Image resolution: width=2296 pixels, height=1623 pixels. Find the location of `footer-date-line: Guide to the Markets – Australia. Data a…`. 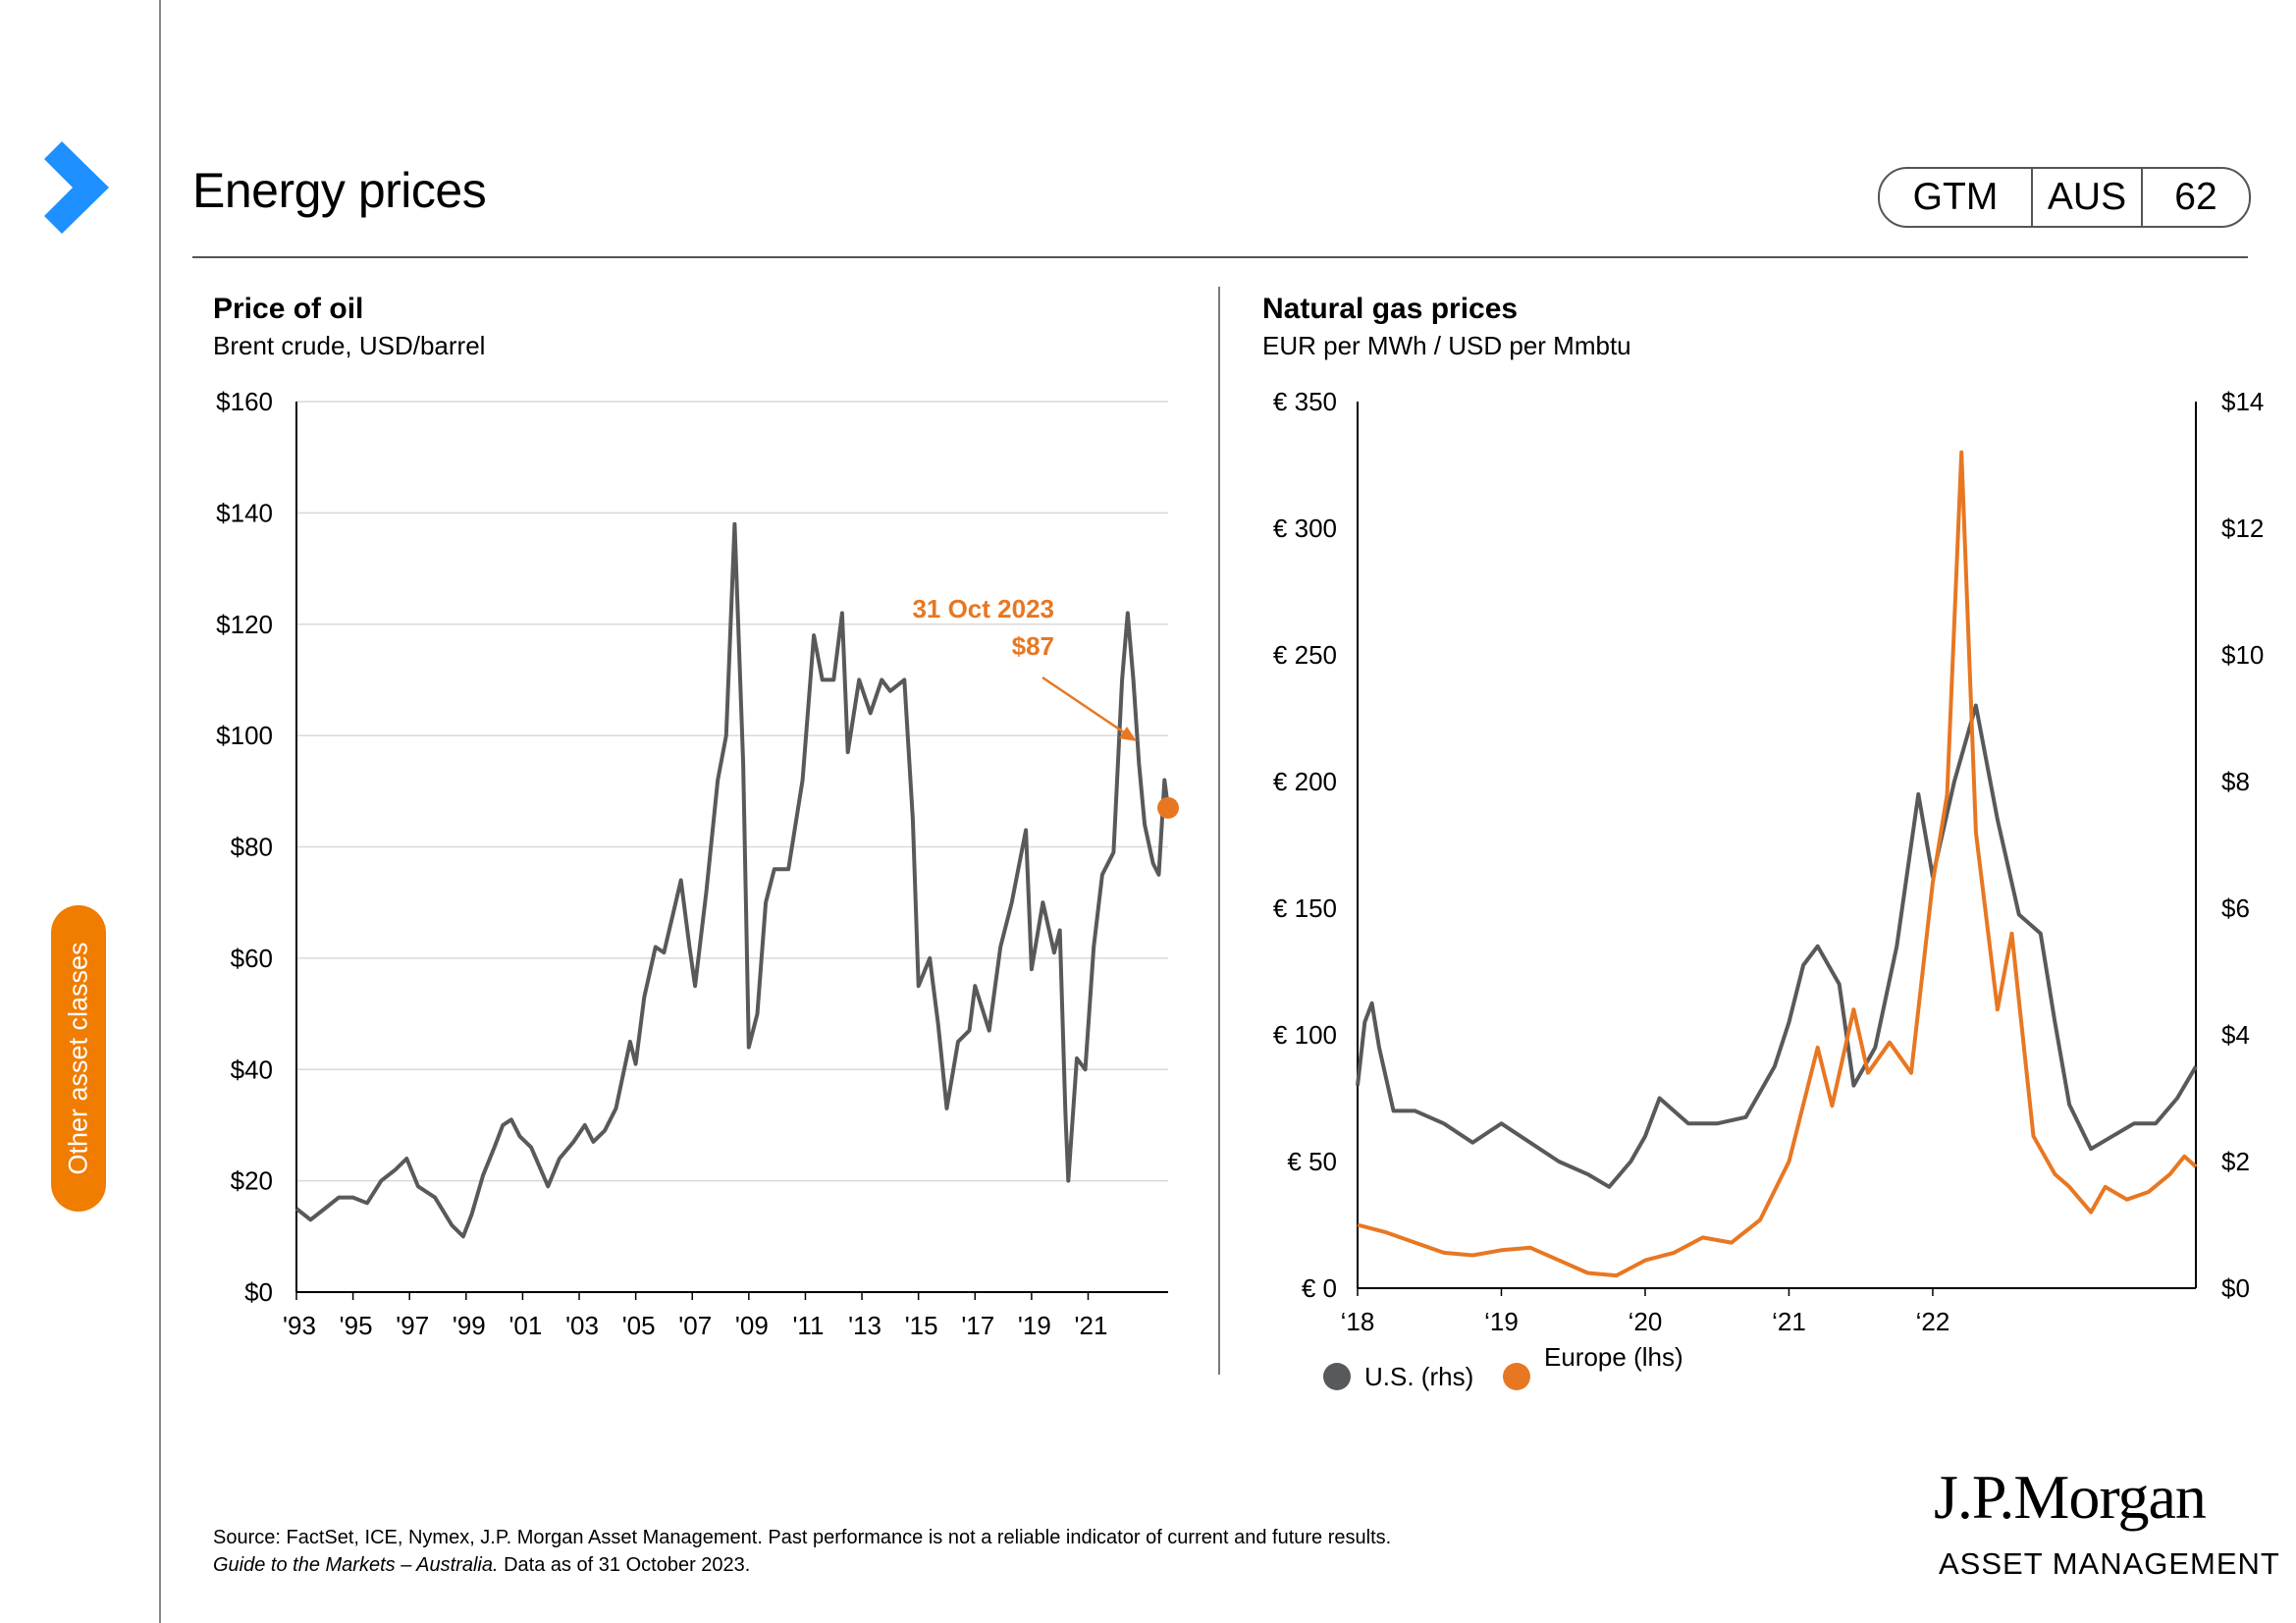

footer-date-line: Guide to the Markets – Australia. Data a… is located at coordinates (802, 1565).